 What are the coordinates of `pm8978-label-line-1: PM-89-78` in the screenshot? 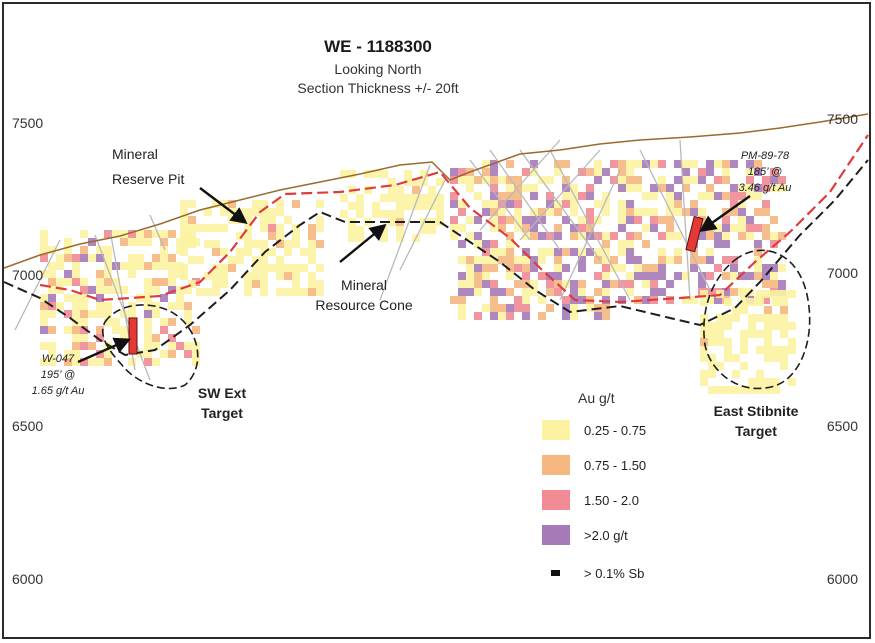 It's located at (765, 156).